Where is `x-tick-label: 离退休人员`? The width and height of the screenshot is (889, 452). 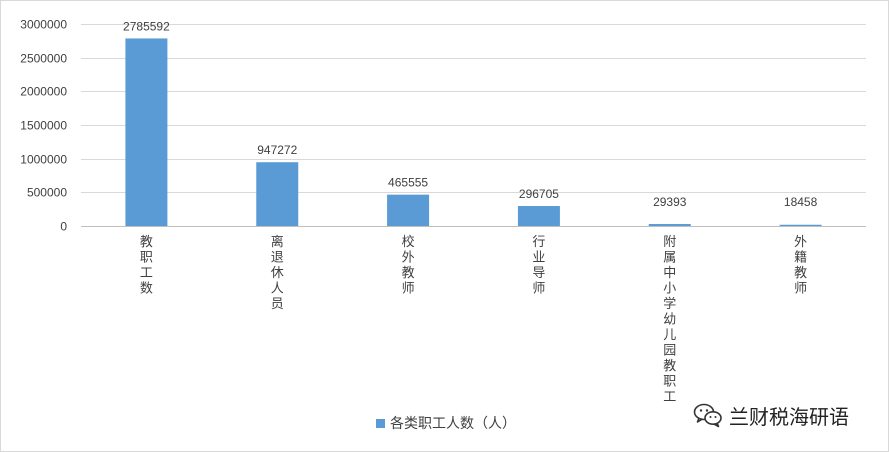 x-tick-label: 离退休人员 is located at coordinates (277, 273).